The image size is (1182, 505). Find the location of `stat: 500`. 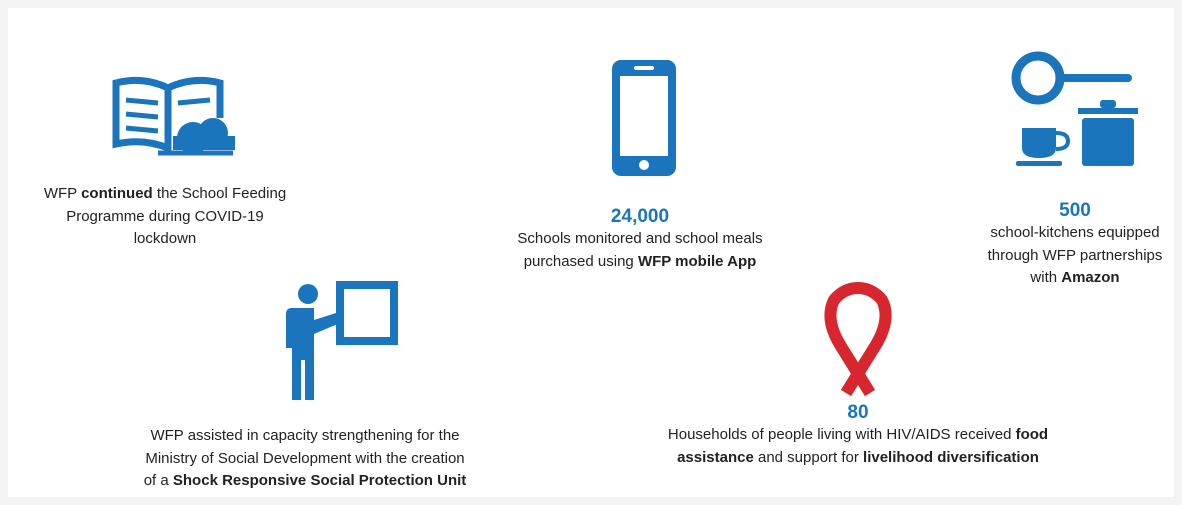

stat: 500 is located at coordinates (1075, 210).